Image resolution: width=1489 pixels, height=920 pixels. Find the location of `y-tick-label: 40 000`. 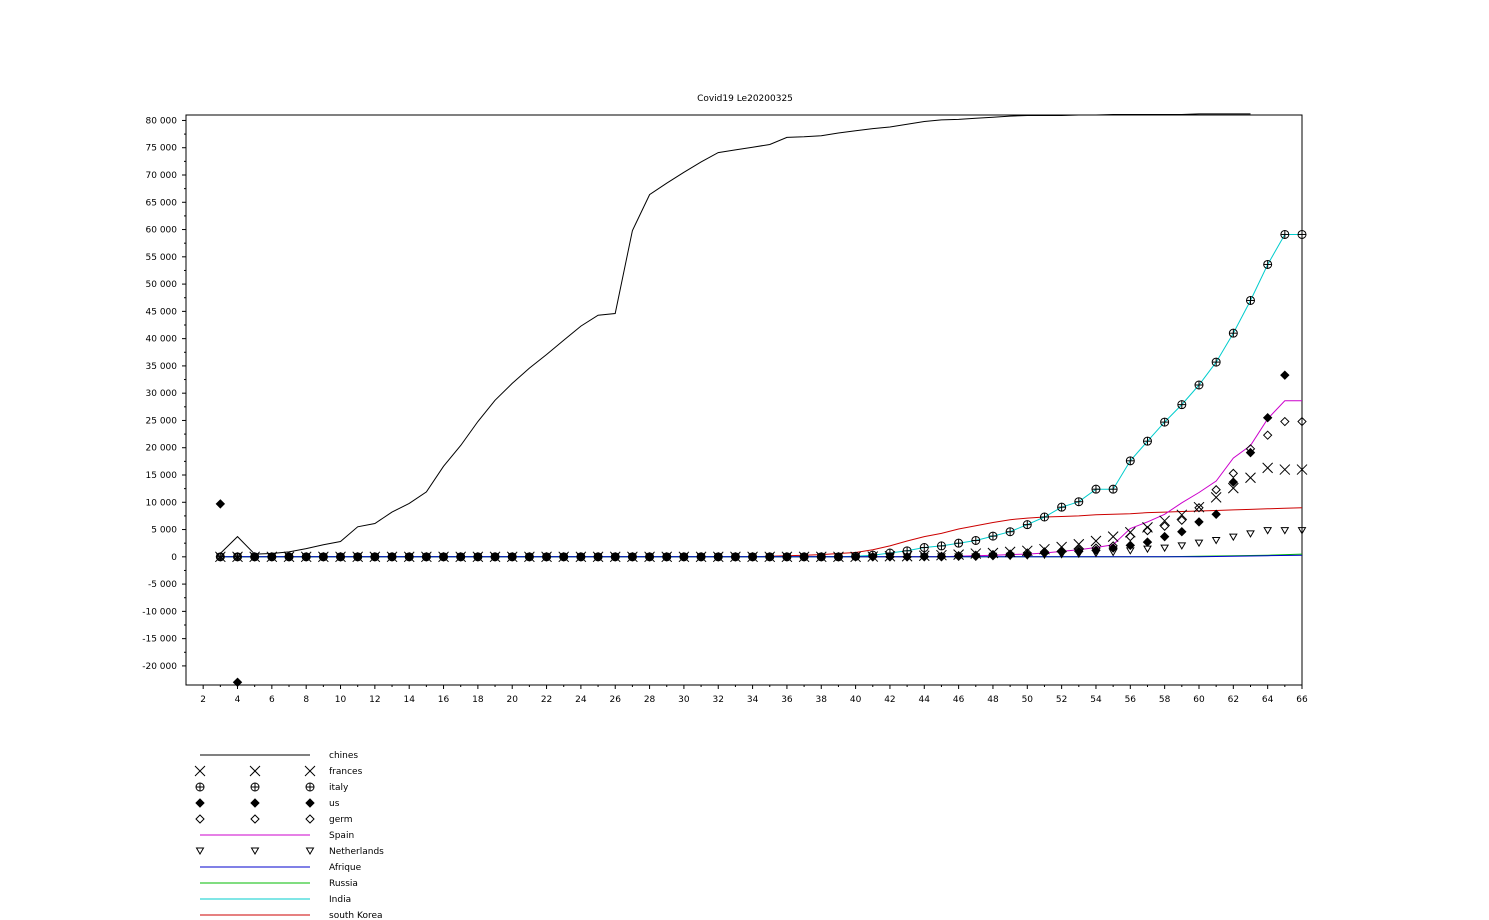

y-tick-label: 40 000 is located at coordinates (162, 340).